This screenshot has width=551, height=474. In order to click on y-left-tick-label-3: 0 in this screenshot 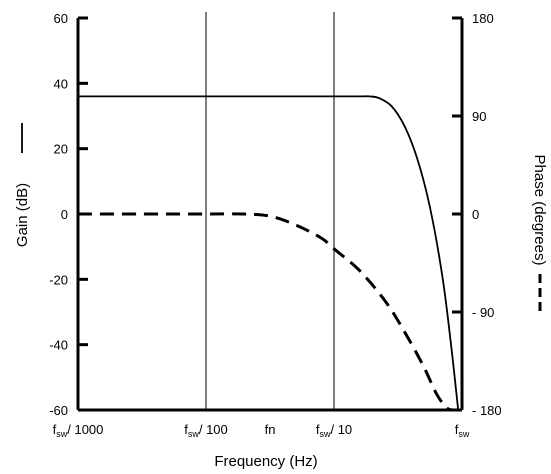, I will do `click(64, 214)`.